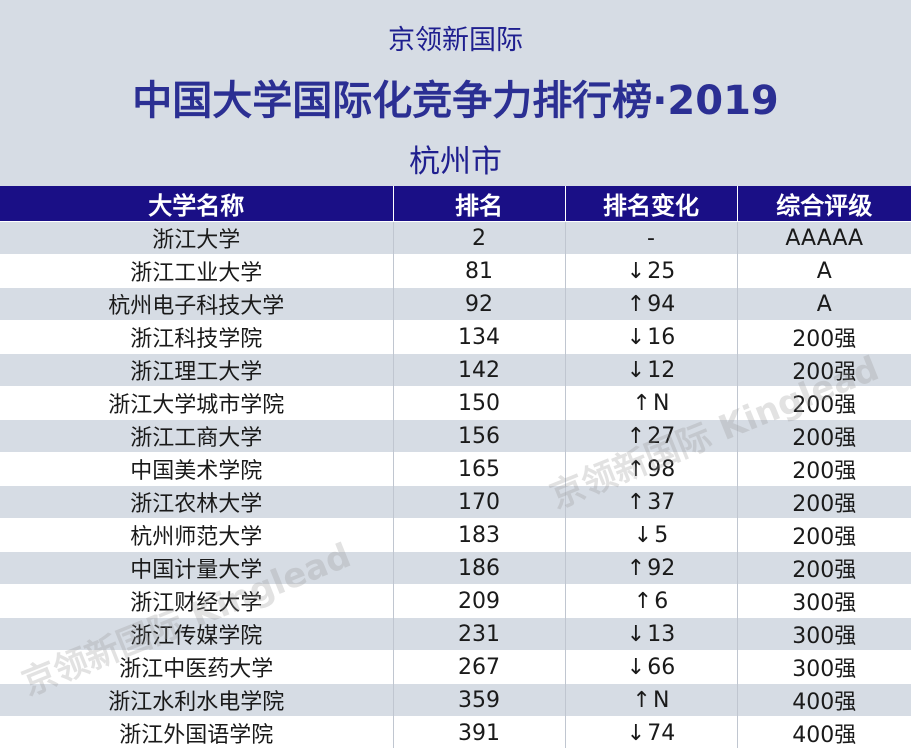 The width and height of the screenshot is (911, 748). I want to click on rank-change-value: 94, so click(661, 304).